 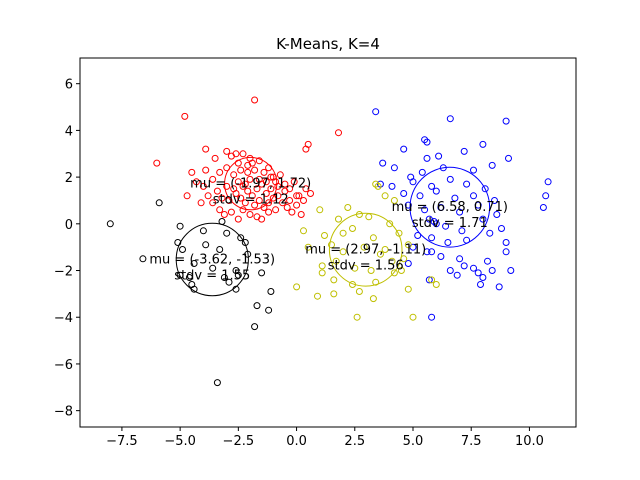 What do you see at coordinates (212, 260) in the screenshot?
I see `cluster-mu-label: mu = (-3.62, -1.53)` at bounding box center [212, 260].